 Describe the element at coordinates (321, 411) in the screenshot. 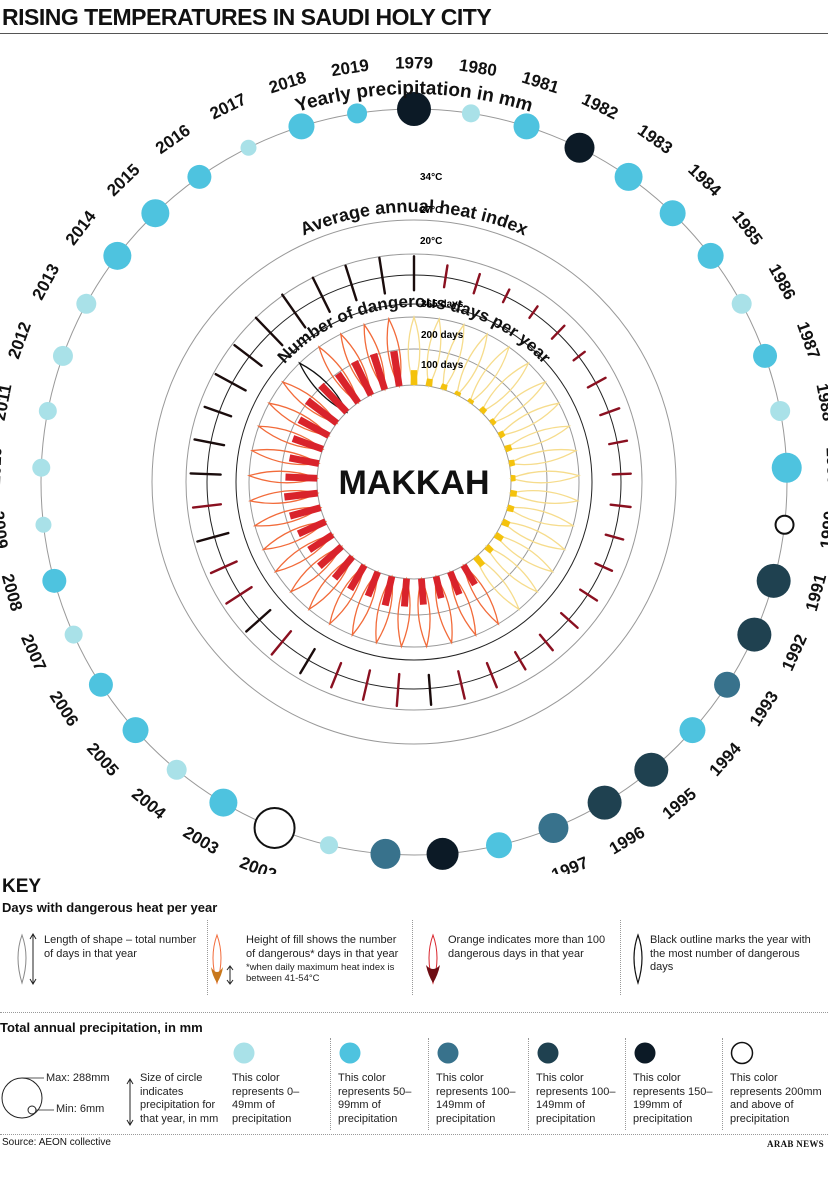

I see `days-fill-2014` at that location.